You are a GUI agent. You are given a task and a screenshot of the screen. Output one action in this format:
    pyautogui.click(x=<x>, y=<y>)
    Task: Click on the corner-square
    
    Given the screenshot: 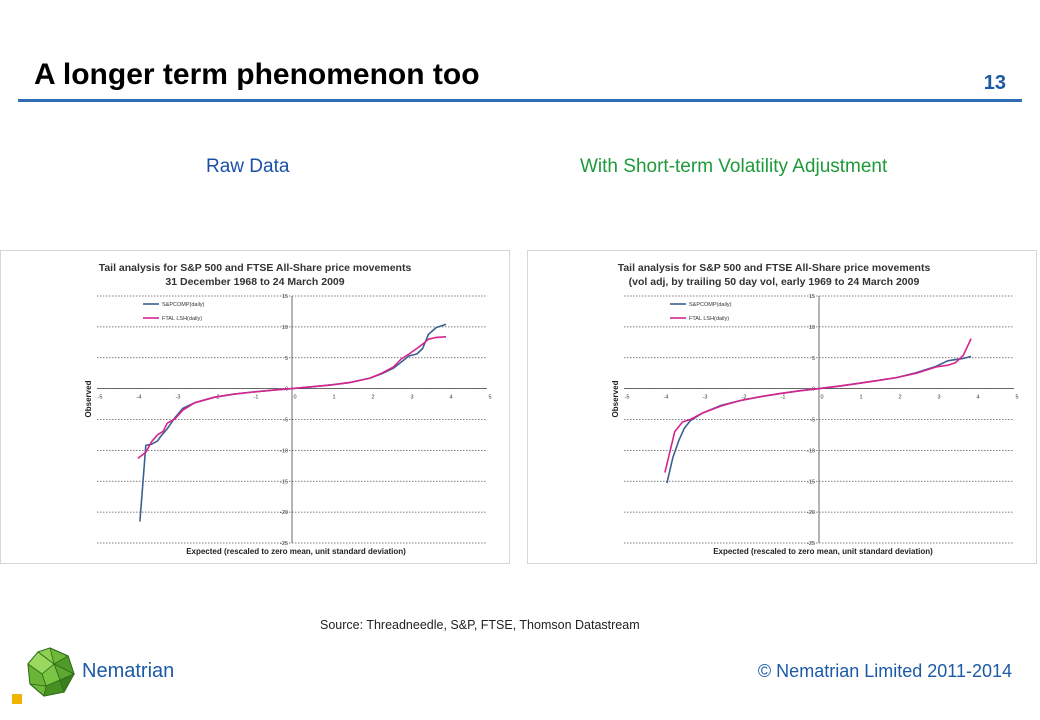 What is the action you would take?
    pyautogui.click(x=17, y=699)
    